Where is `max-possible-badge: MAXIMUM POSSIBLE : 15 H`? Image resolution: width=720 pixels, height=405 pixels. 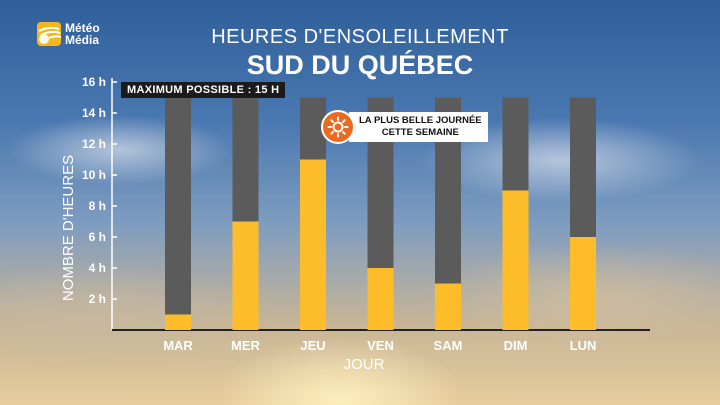 max-possible-badge: MAXIMUM POSSIBLE : 15 H is located at coordinates (203, 90).